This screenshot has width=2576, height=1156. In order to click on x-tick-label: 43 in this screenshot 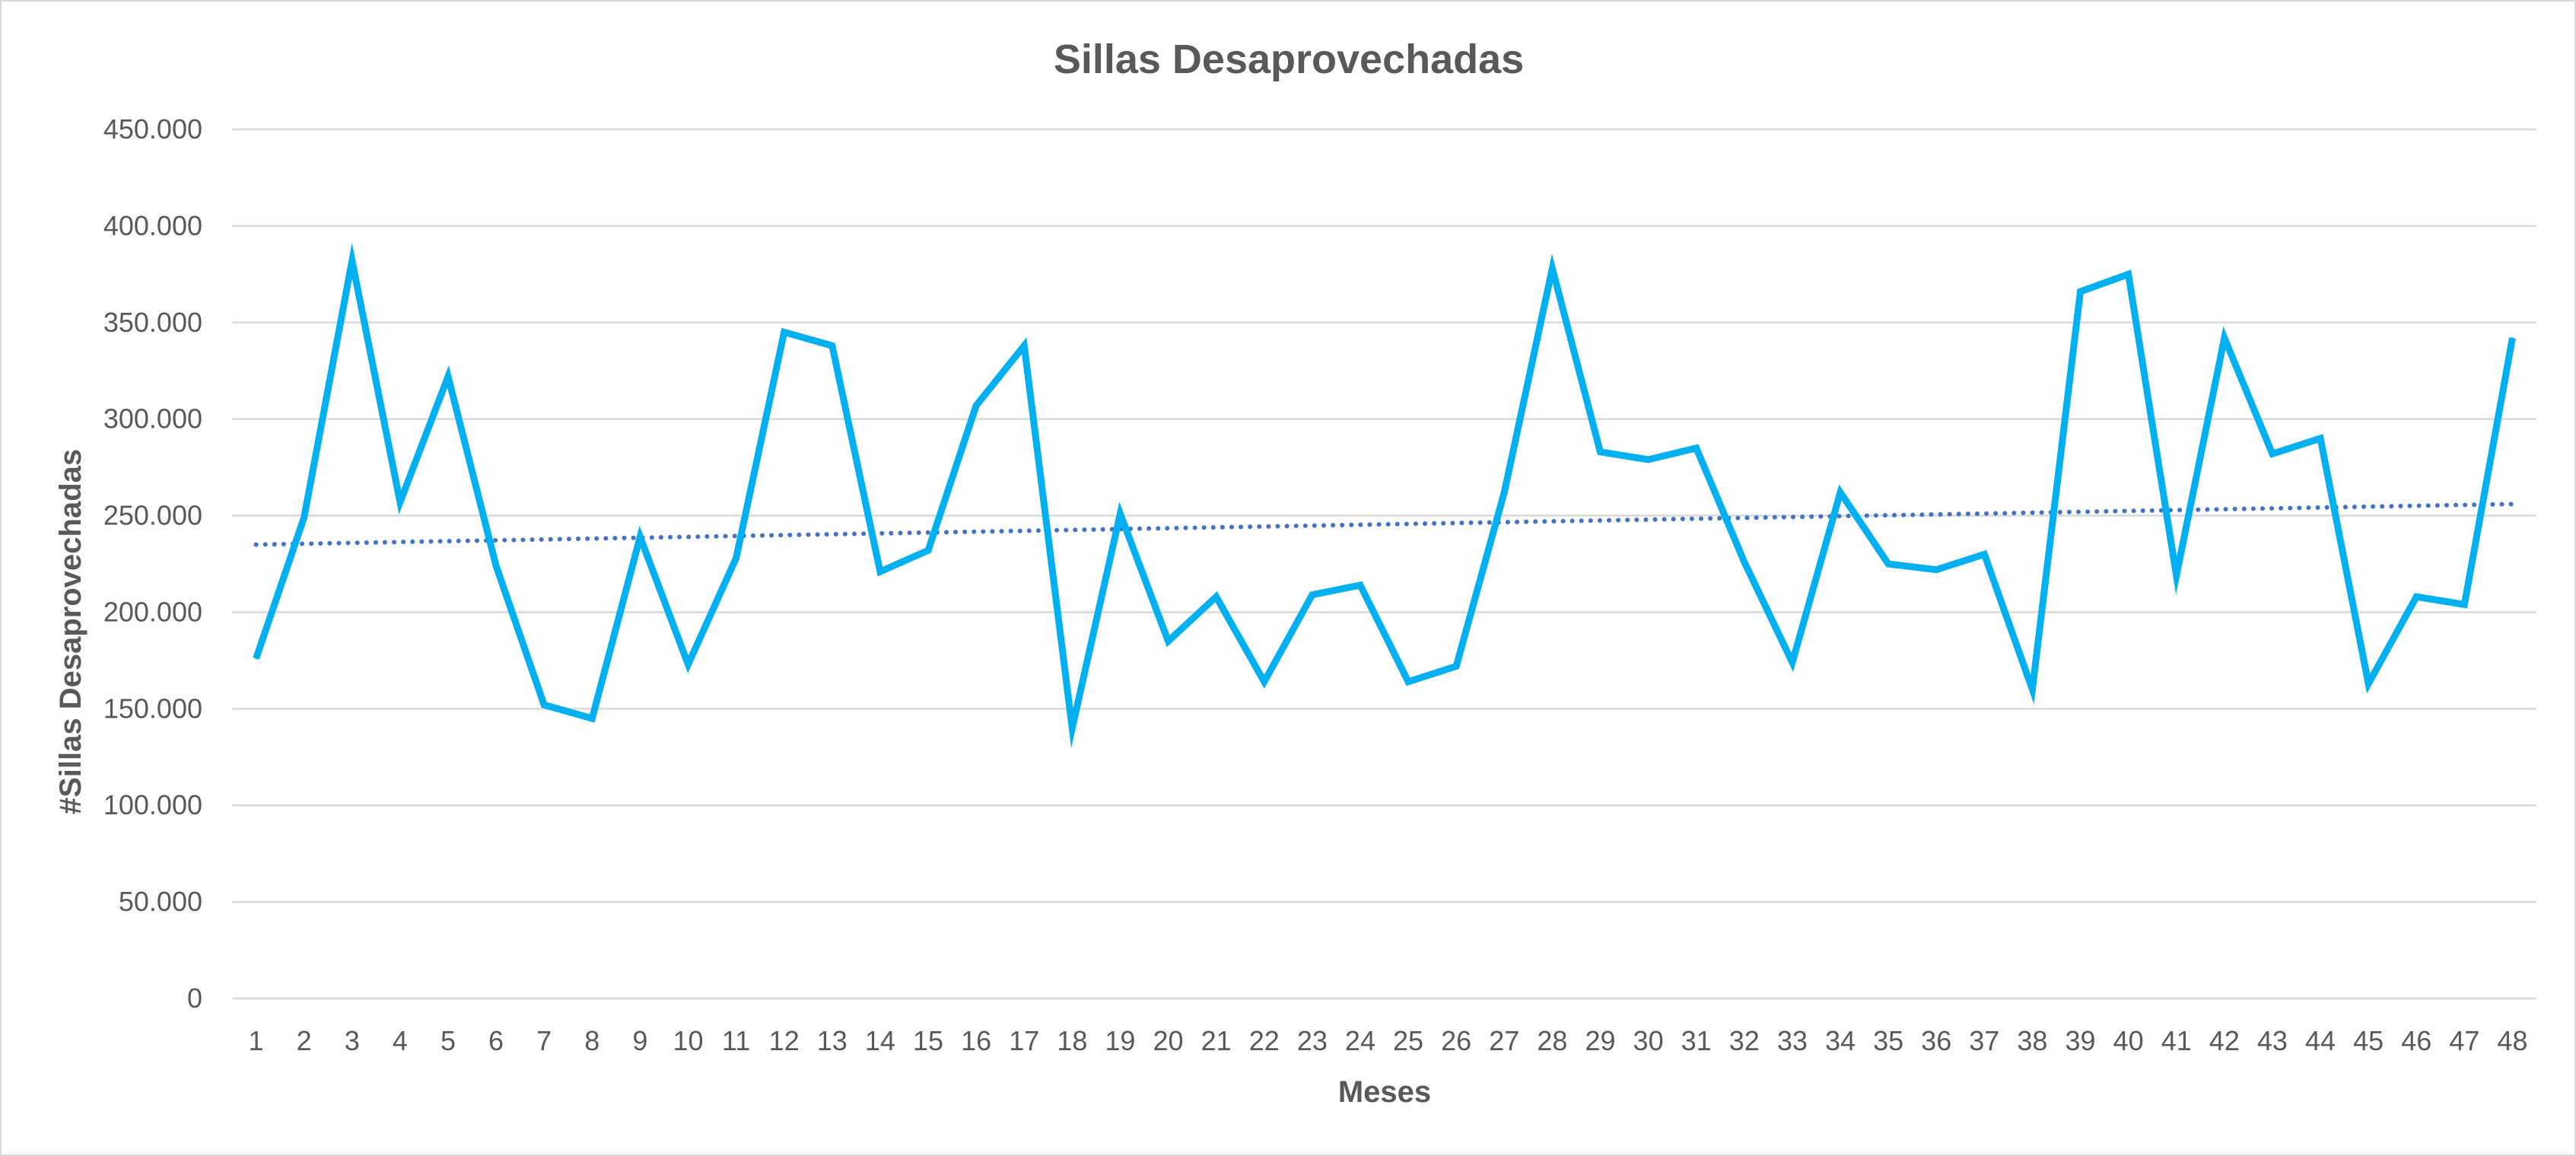, I will do `click(2273, 1040)`.